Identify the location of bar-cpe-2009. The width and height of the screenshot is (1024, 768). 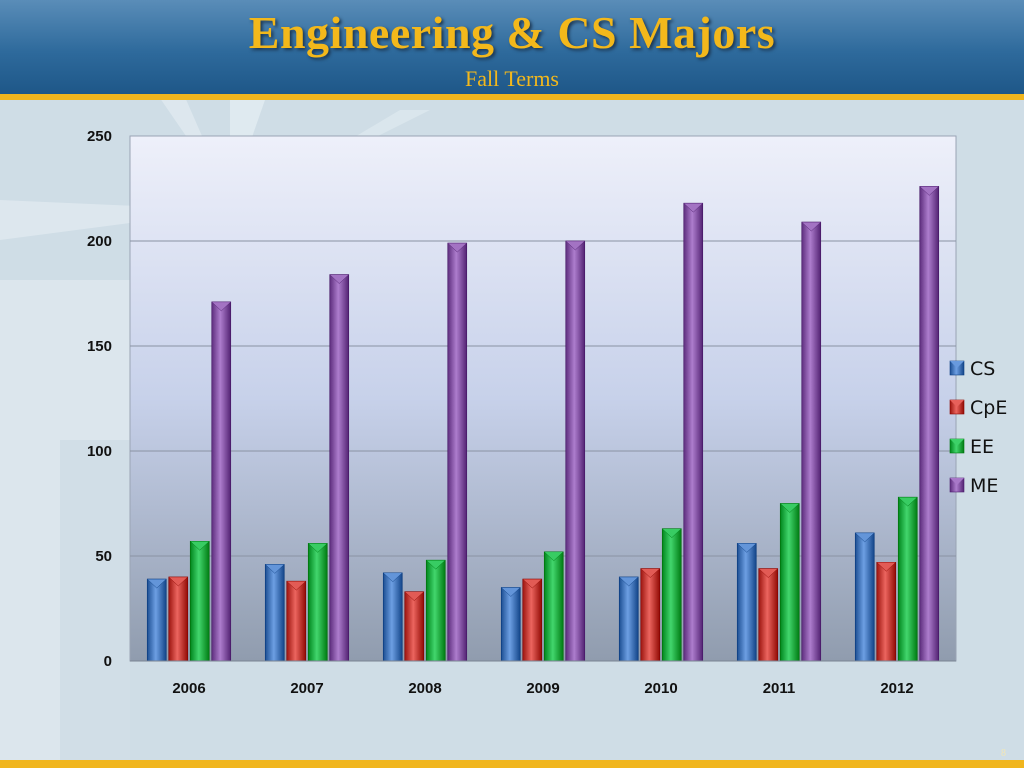
(532, 620).